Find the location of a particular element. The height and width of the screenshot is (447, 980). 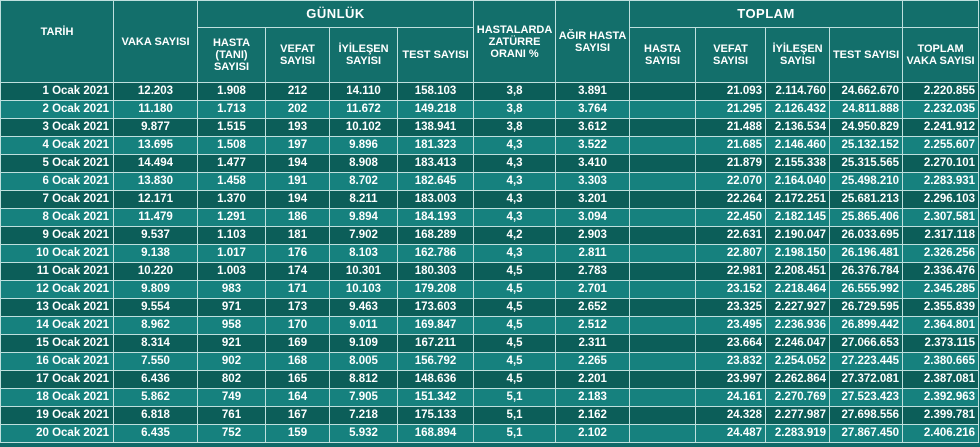

vaka-cell: 9.537 is located at coordinates (155, 235).